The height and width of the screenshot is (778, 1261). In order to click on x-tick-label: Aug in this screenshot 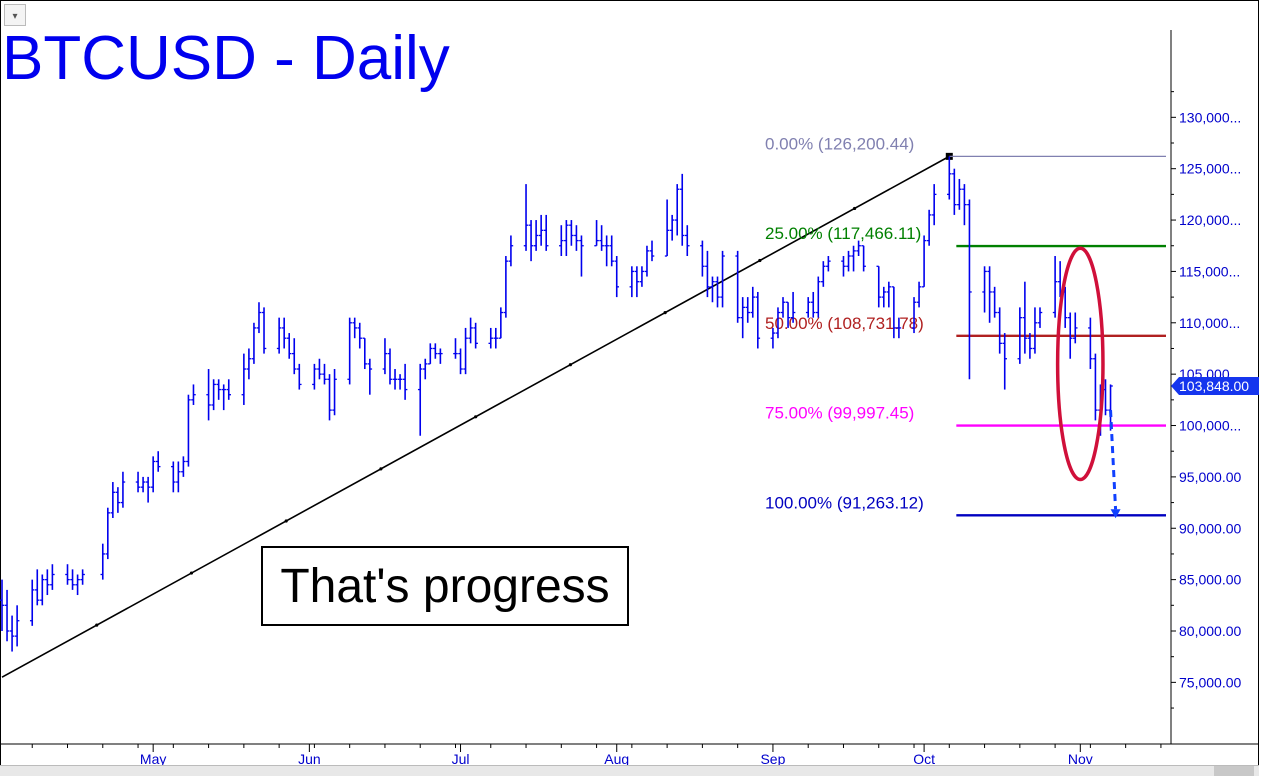, I will do `click(616, 759)`.